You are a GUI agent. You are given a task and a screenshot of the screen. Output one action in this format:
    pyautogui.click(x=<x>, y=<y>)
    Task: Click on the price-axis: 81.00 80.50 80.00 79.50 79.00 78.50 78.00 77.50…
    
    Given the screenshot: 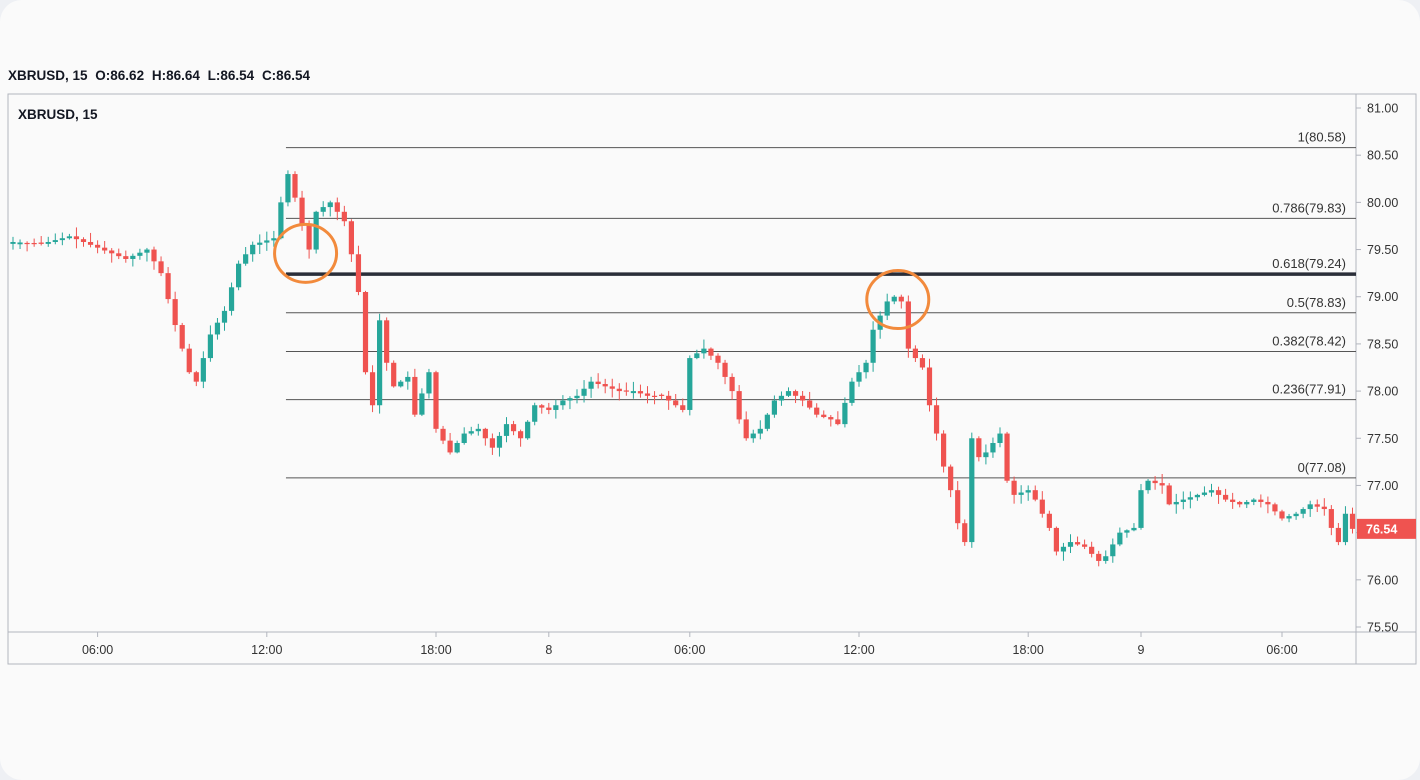 What is the action you would take?
    pyautogui.click(x=1386, y=368)
    